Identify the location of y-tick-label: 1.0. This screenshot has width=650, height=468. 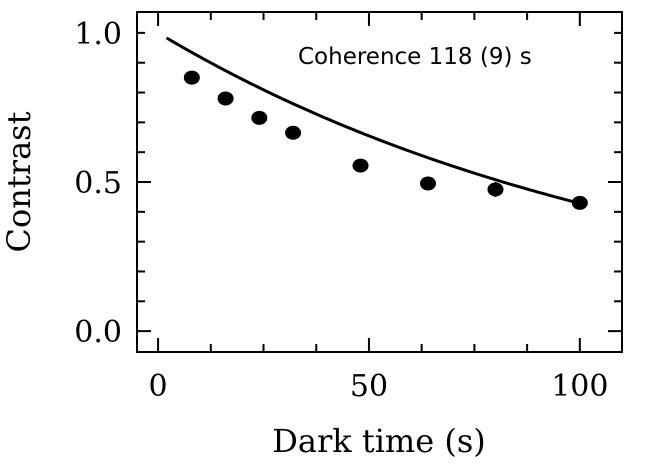
(98, 34).